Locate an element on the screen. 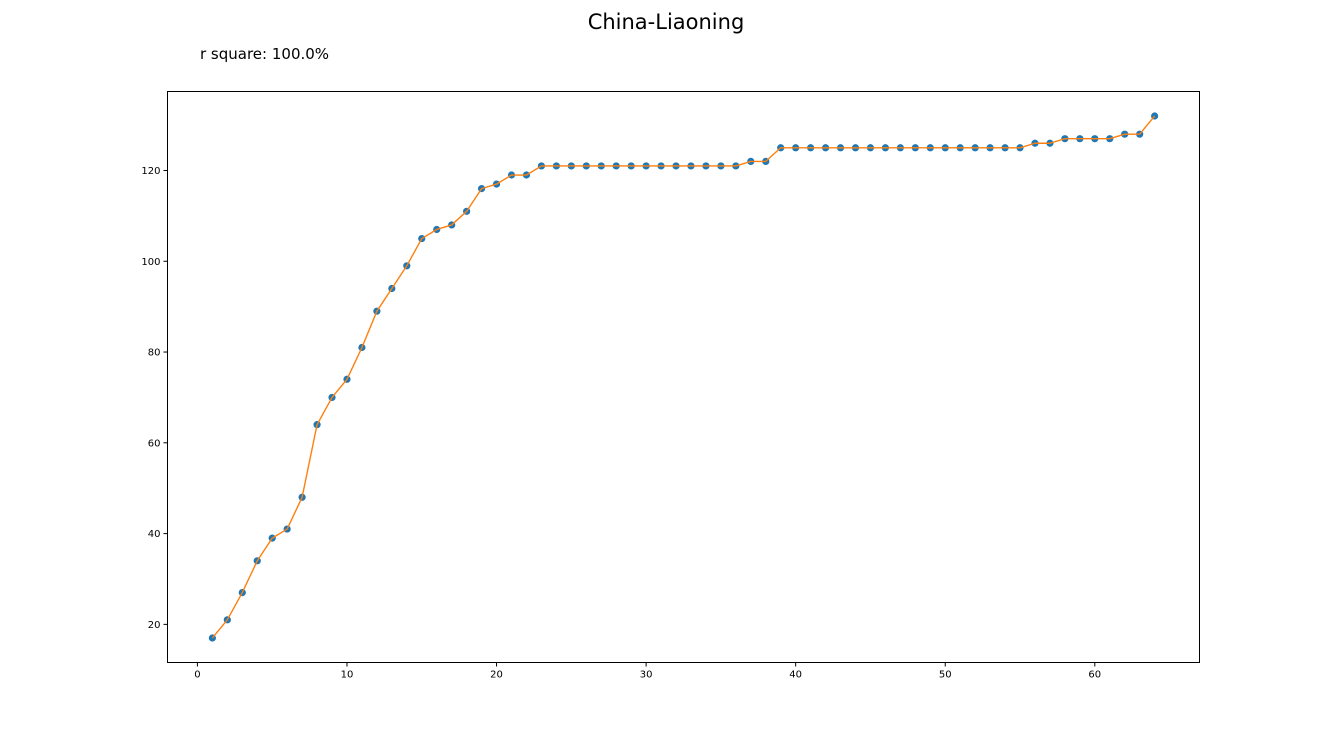  y-tick-label: 120 is located at coordinates (150, 171).